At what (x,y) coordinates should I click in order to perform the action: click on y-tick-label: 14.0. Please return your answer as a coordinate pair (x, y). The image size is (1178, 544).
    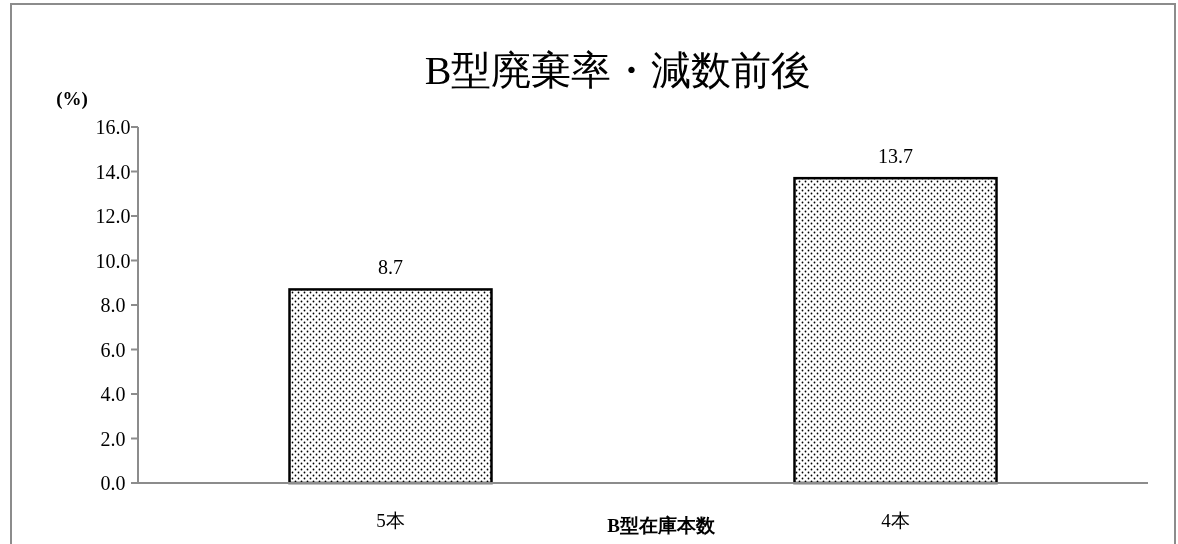
    Looking at the image, I should click on (113, 171).